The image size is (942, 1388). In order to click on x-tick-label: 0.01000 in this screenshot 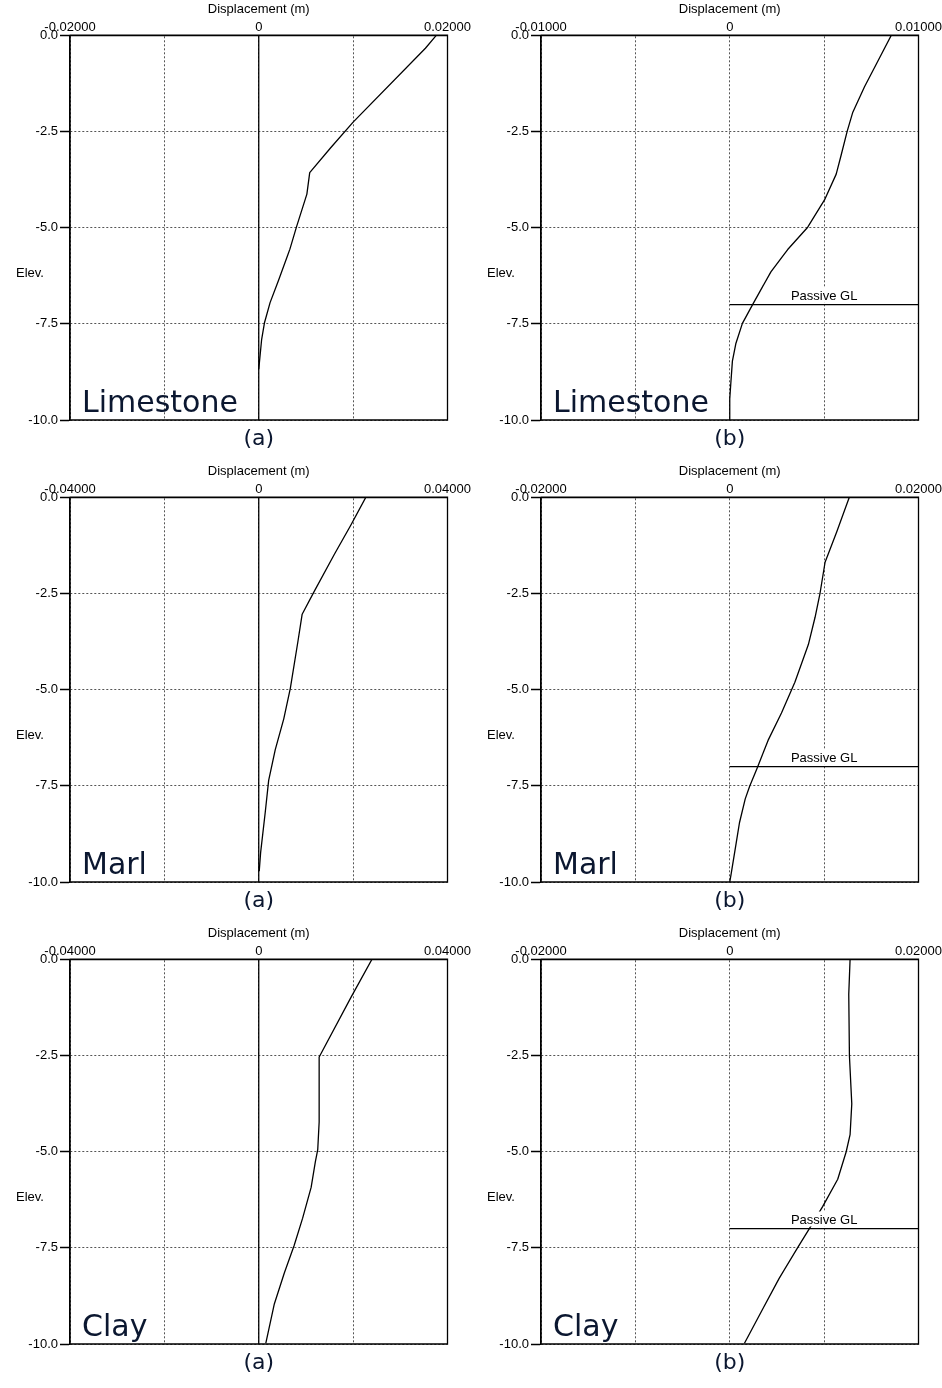, I will do `click(918, 26)`.